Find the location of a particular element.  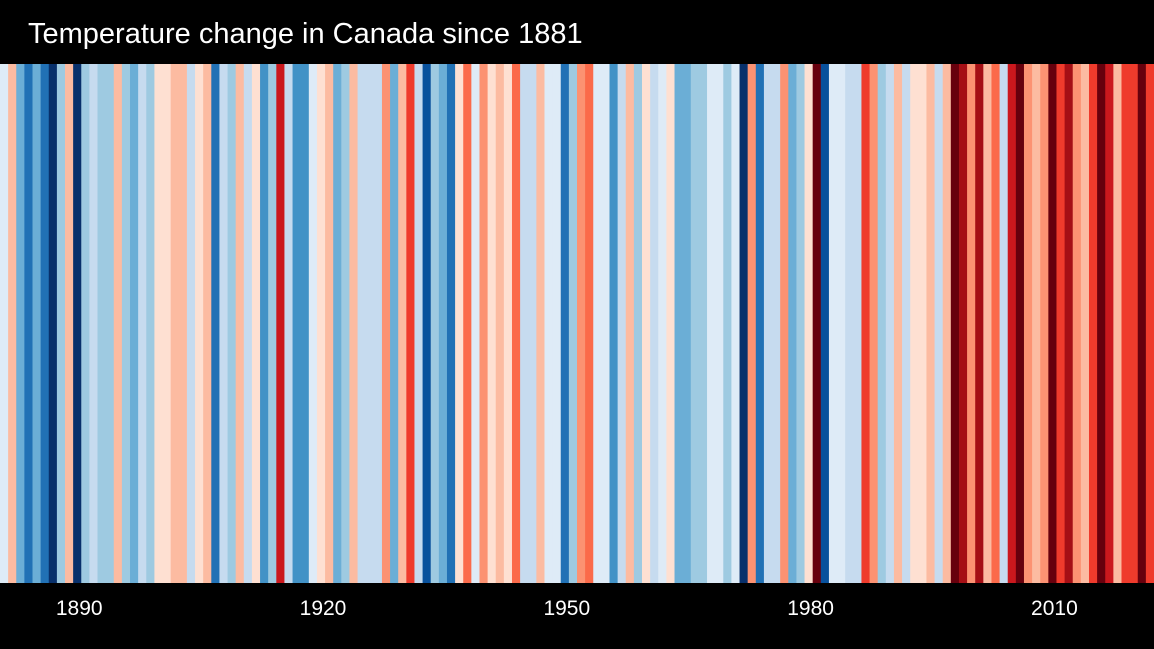

stripe-1976 is located at coordinates (776, 323).